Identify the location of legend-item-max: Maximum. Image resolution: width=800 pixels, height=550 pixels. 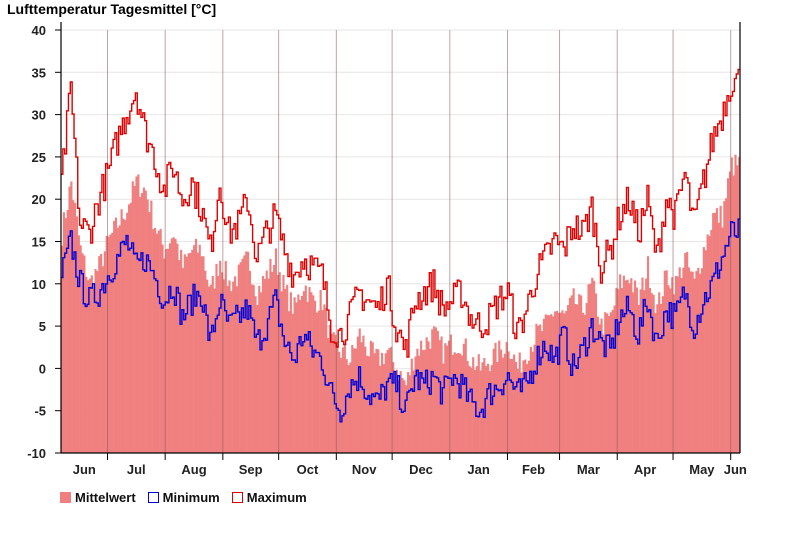
(269, 497).